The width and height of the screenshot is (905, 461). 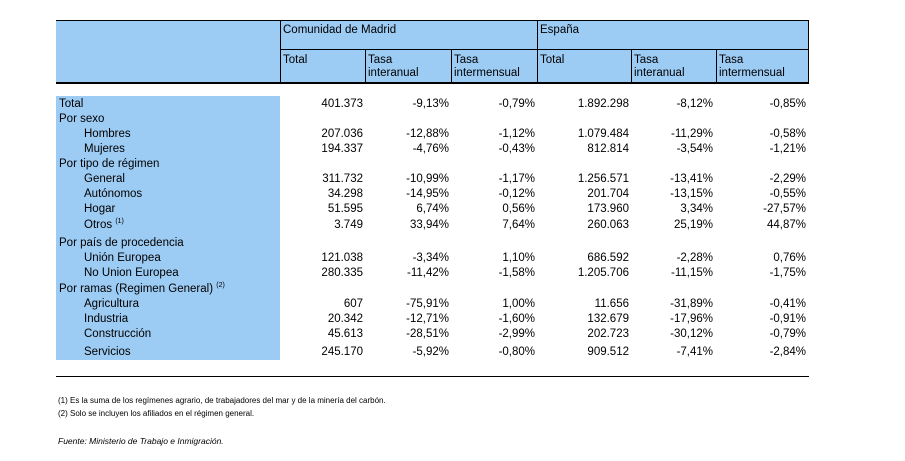 I want to click on row-label: Construcción, so click(x=117, y=334).